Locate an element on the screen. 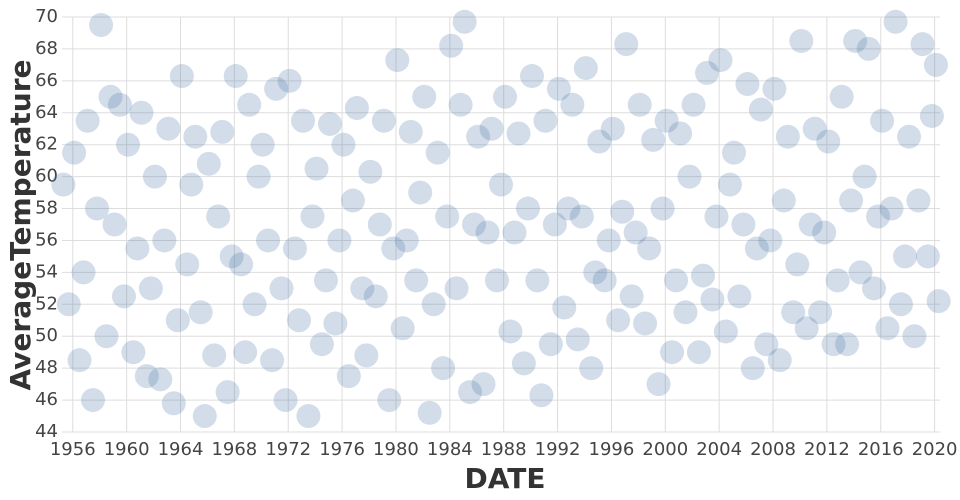 The height and width of the screenshot is (500, 960). x-tick-label: 2008 is located at coordinates (773, 449).